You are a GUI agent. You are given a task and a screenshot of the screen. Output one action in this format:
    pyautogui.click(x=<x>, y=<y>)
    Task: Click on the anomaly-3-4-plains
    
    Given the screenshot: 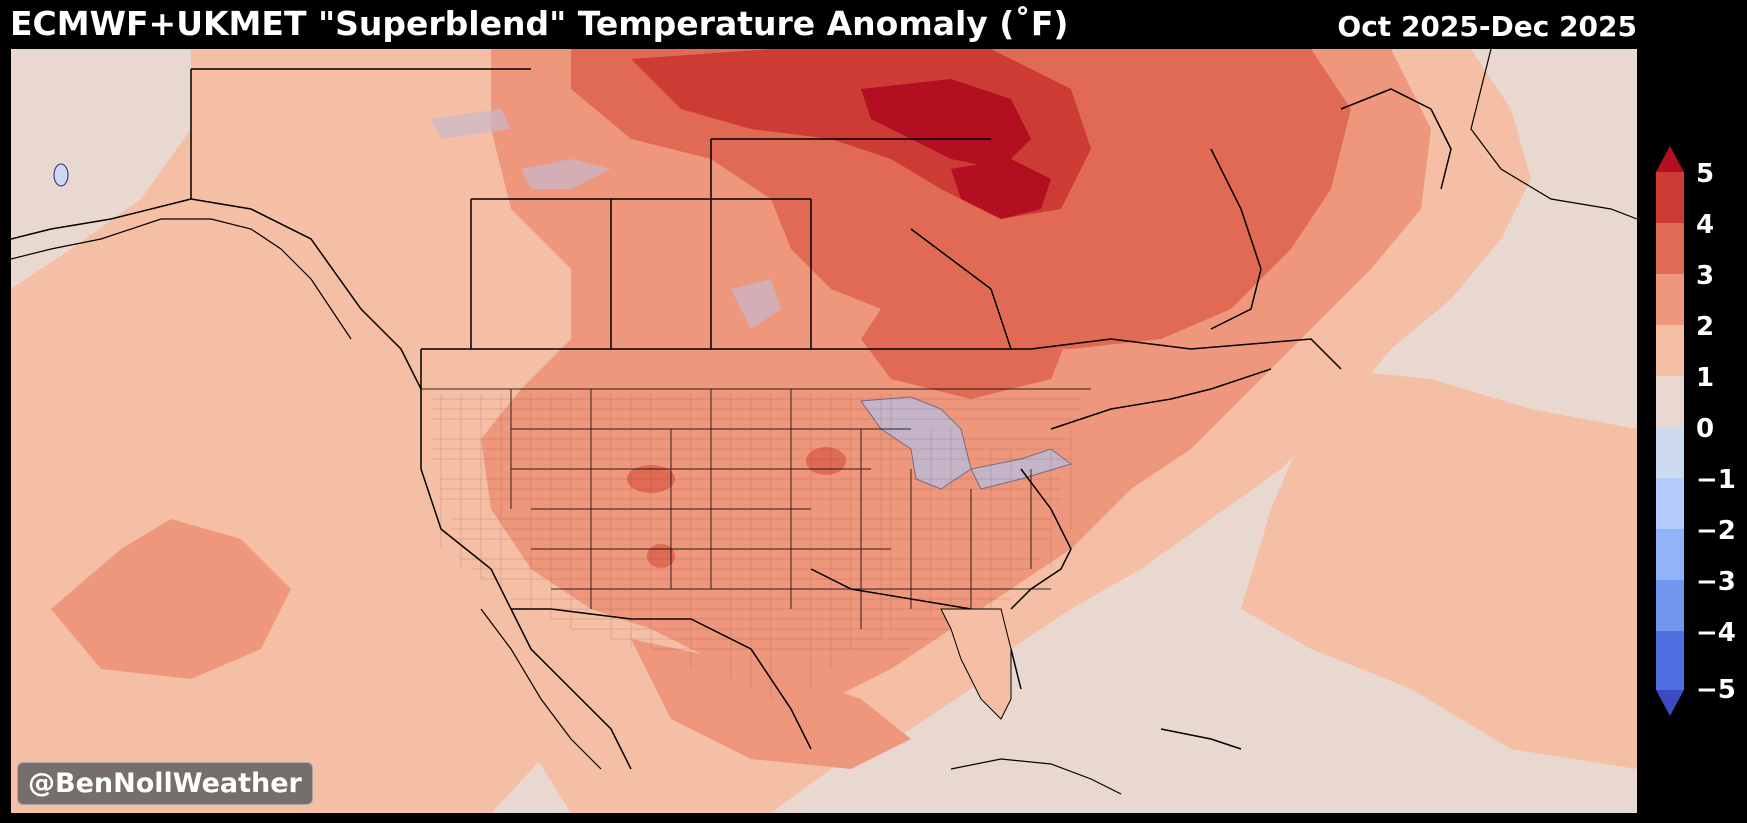 What is the action you would take?
    pyautogui.click(x=966, y=344)
    